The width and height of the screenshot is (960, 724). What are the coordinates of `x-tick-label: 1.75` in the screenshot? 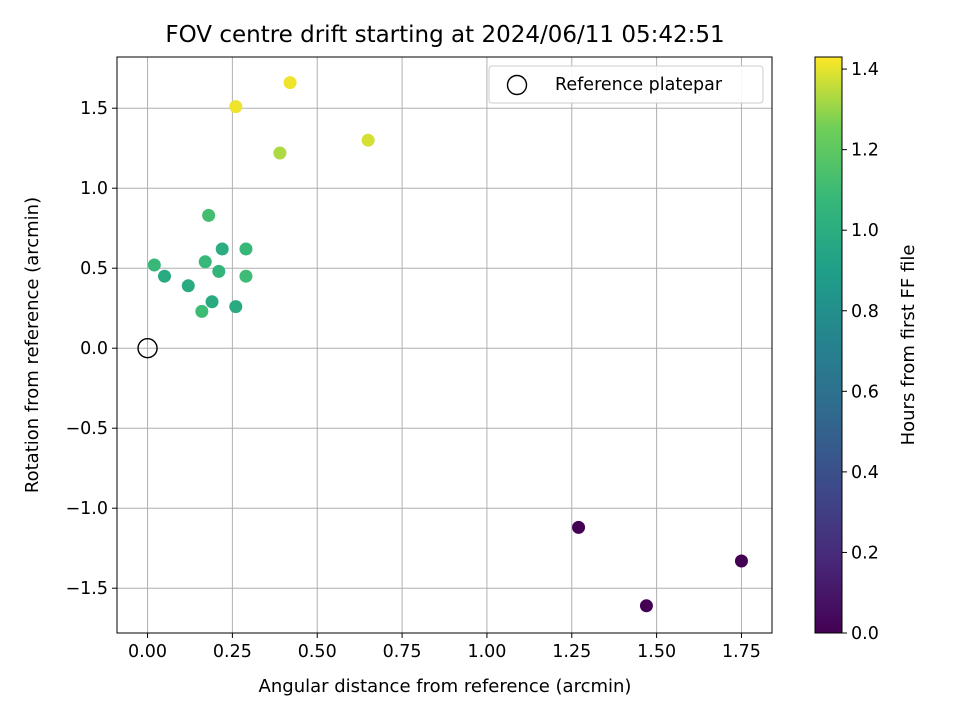 It's located at (741, 652).